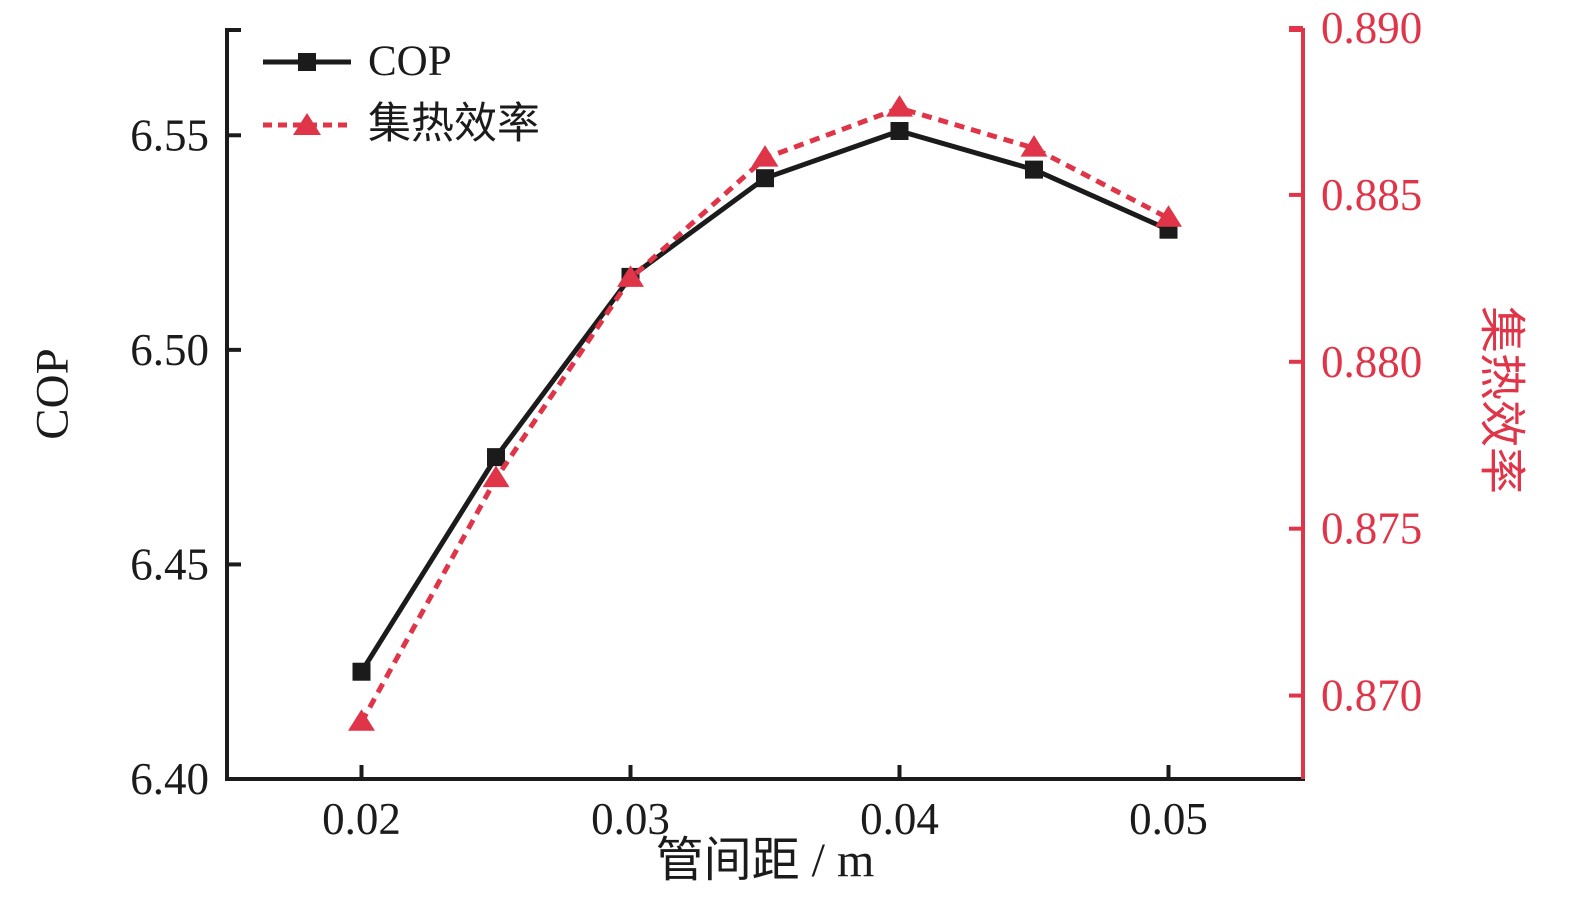  What do you see at coordinates (307, 61) in the screenshot?
I see `cop-legend-marker-icon` at bounding box center [307, 61].